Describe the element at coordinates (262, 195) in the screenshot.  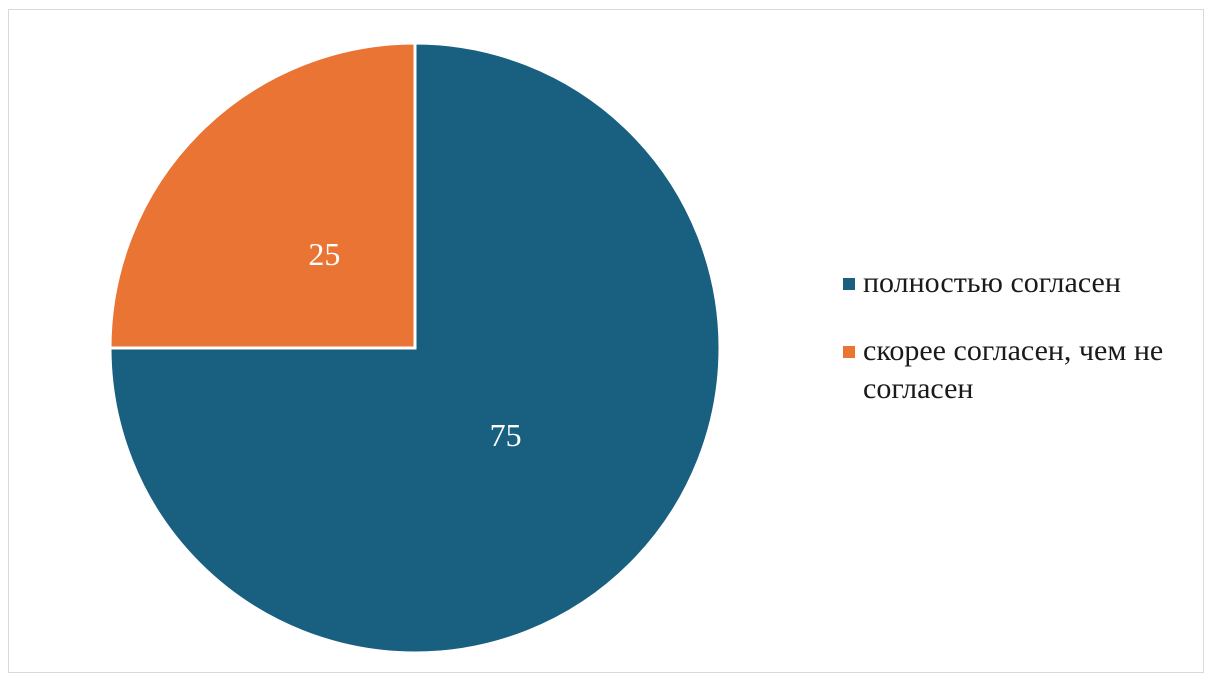
I see `pie-slice-rather-agree` at that location.